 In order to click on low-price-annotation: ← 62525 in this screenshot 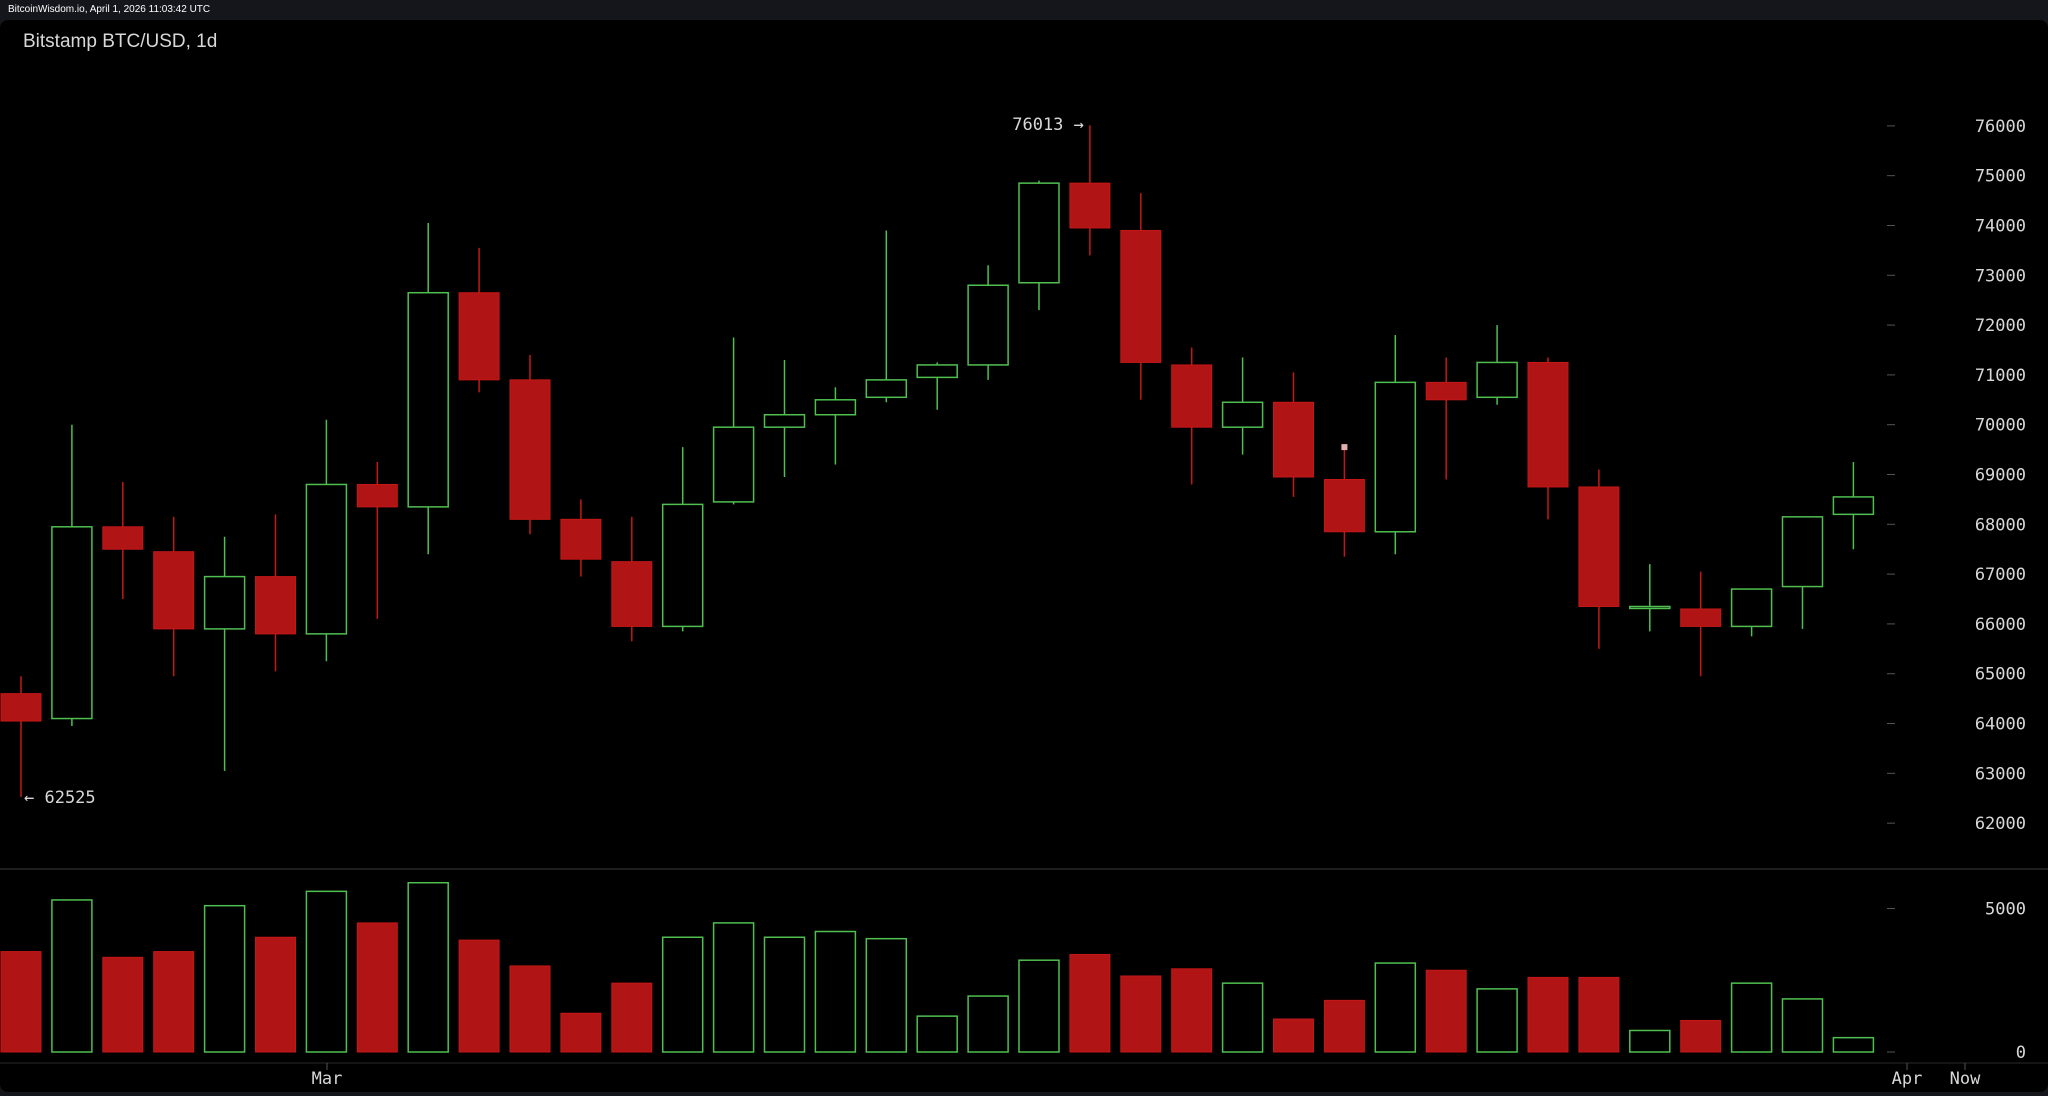, I will do `click(60, 798)`.